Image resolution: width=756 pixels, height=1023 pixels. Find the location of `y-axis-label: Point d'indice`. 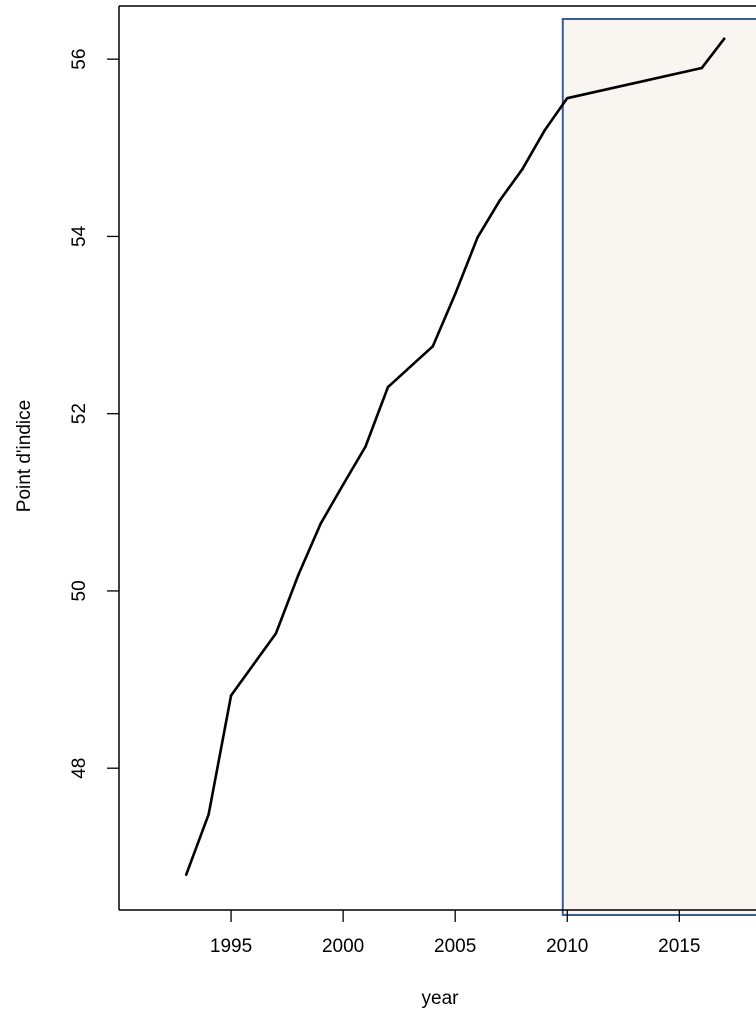

y-axis-label: Point d'indice is located at coordinates (24, 456).